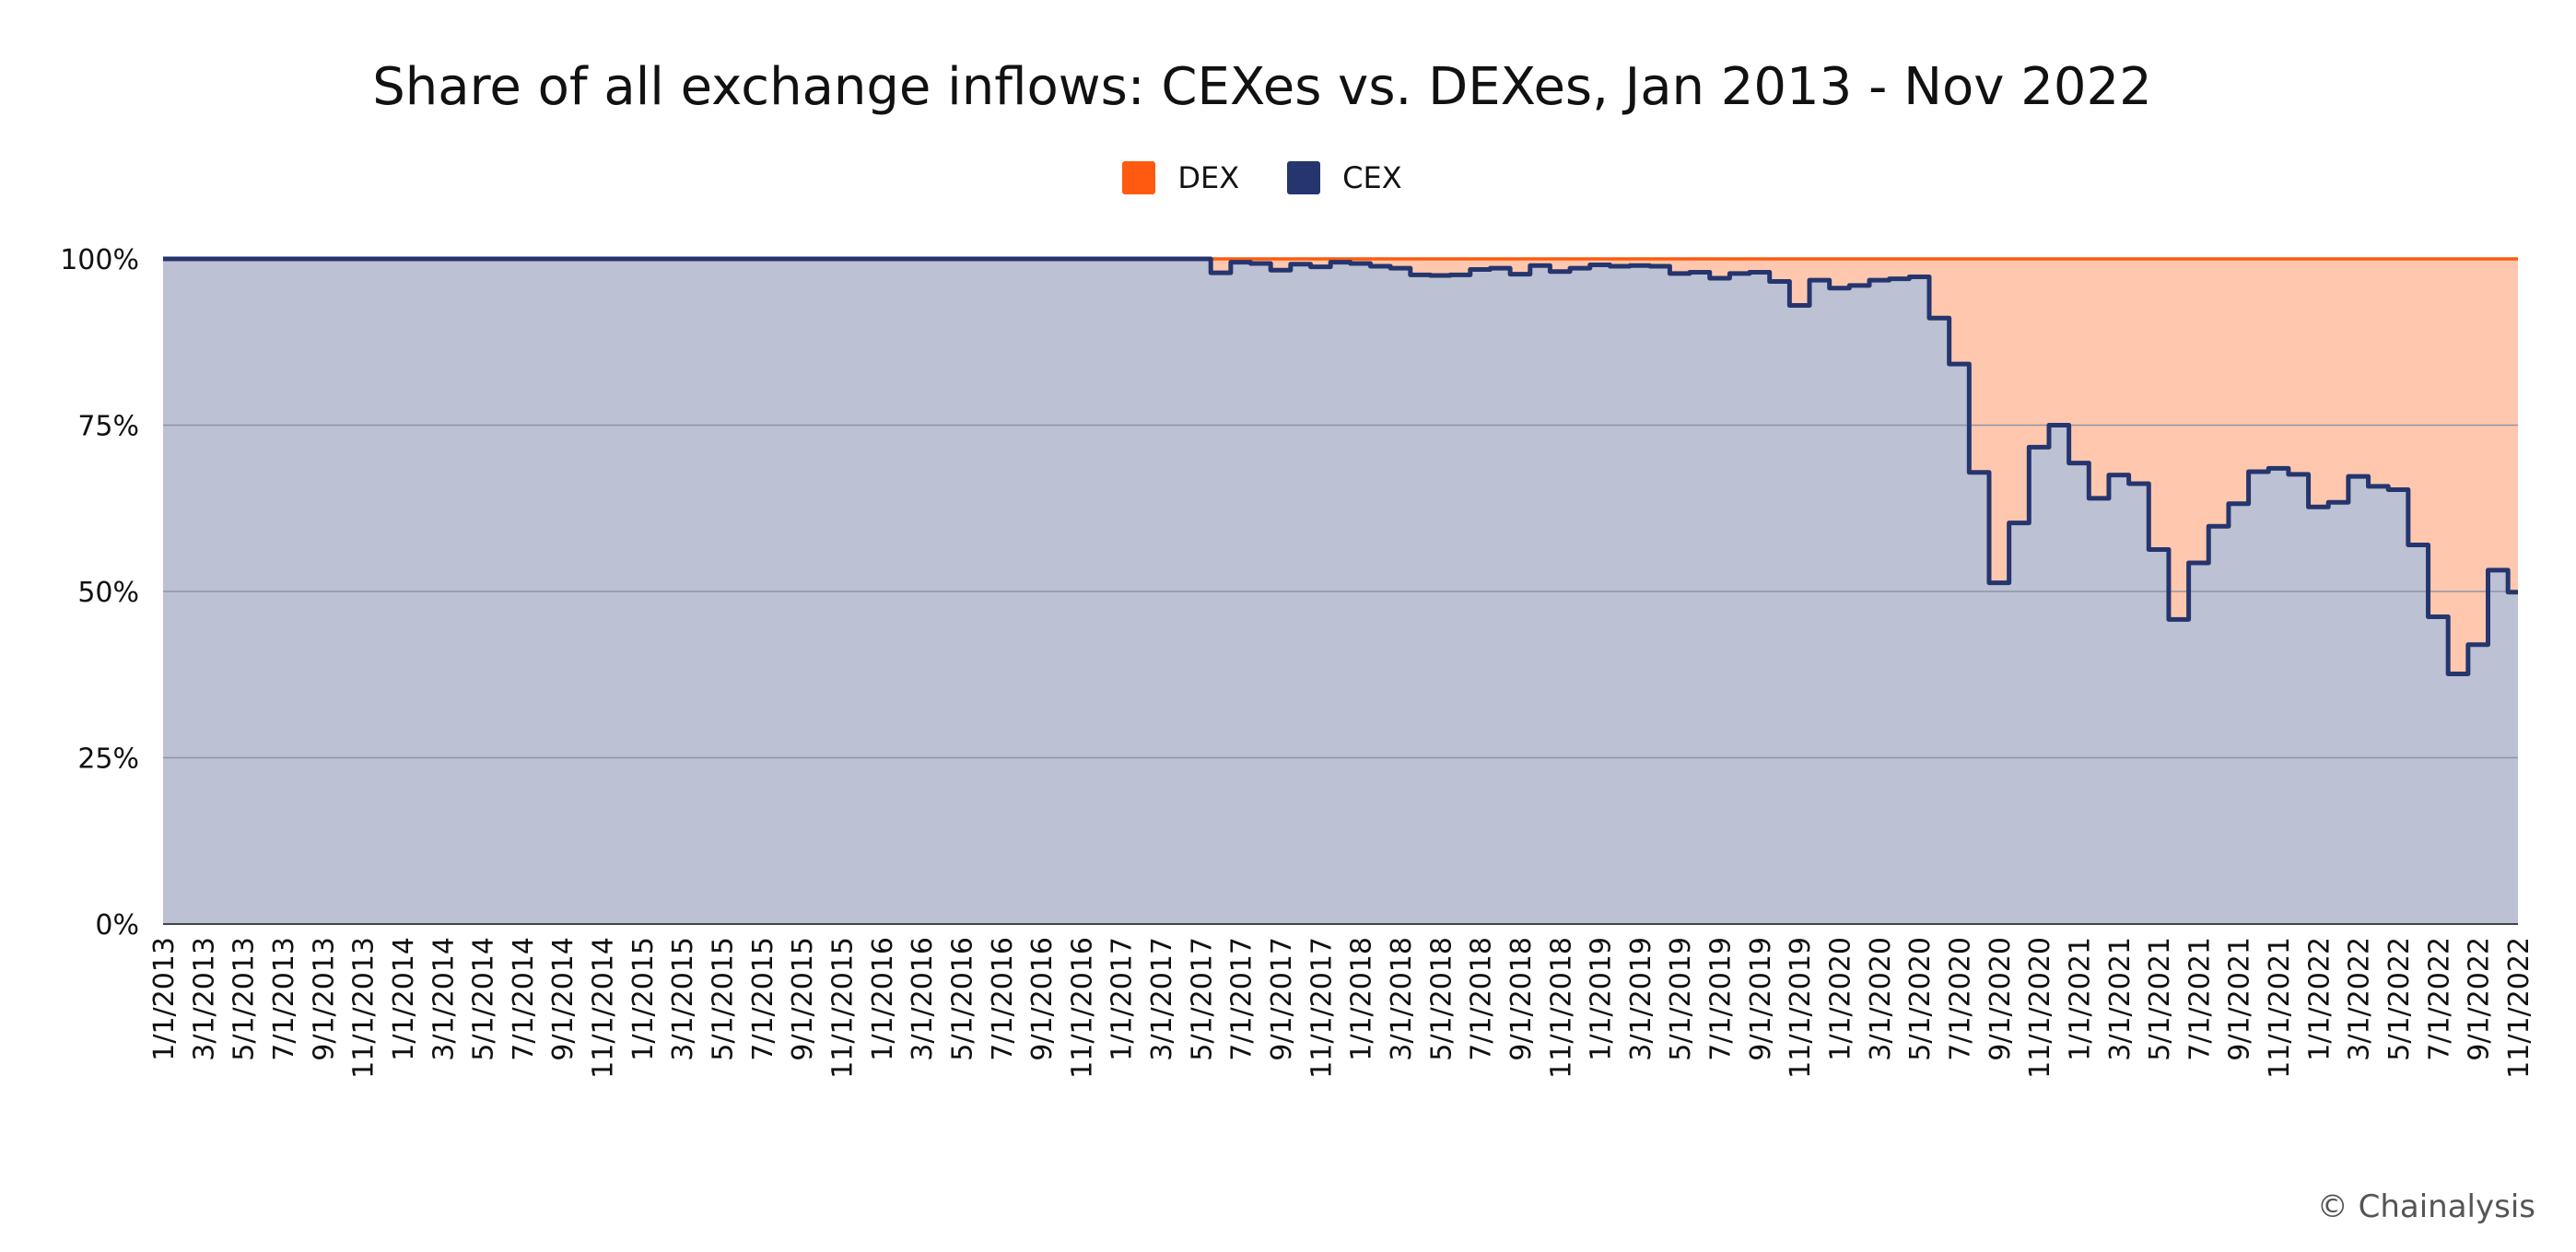 This screenshot has width=2576, height=1252. What do you see at coordinates (2040, 1008) in the screenshot?
I see `x-tick-label: 11/1/2020` at bounding box center [2040, 1008].